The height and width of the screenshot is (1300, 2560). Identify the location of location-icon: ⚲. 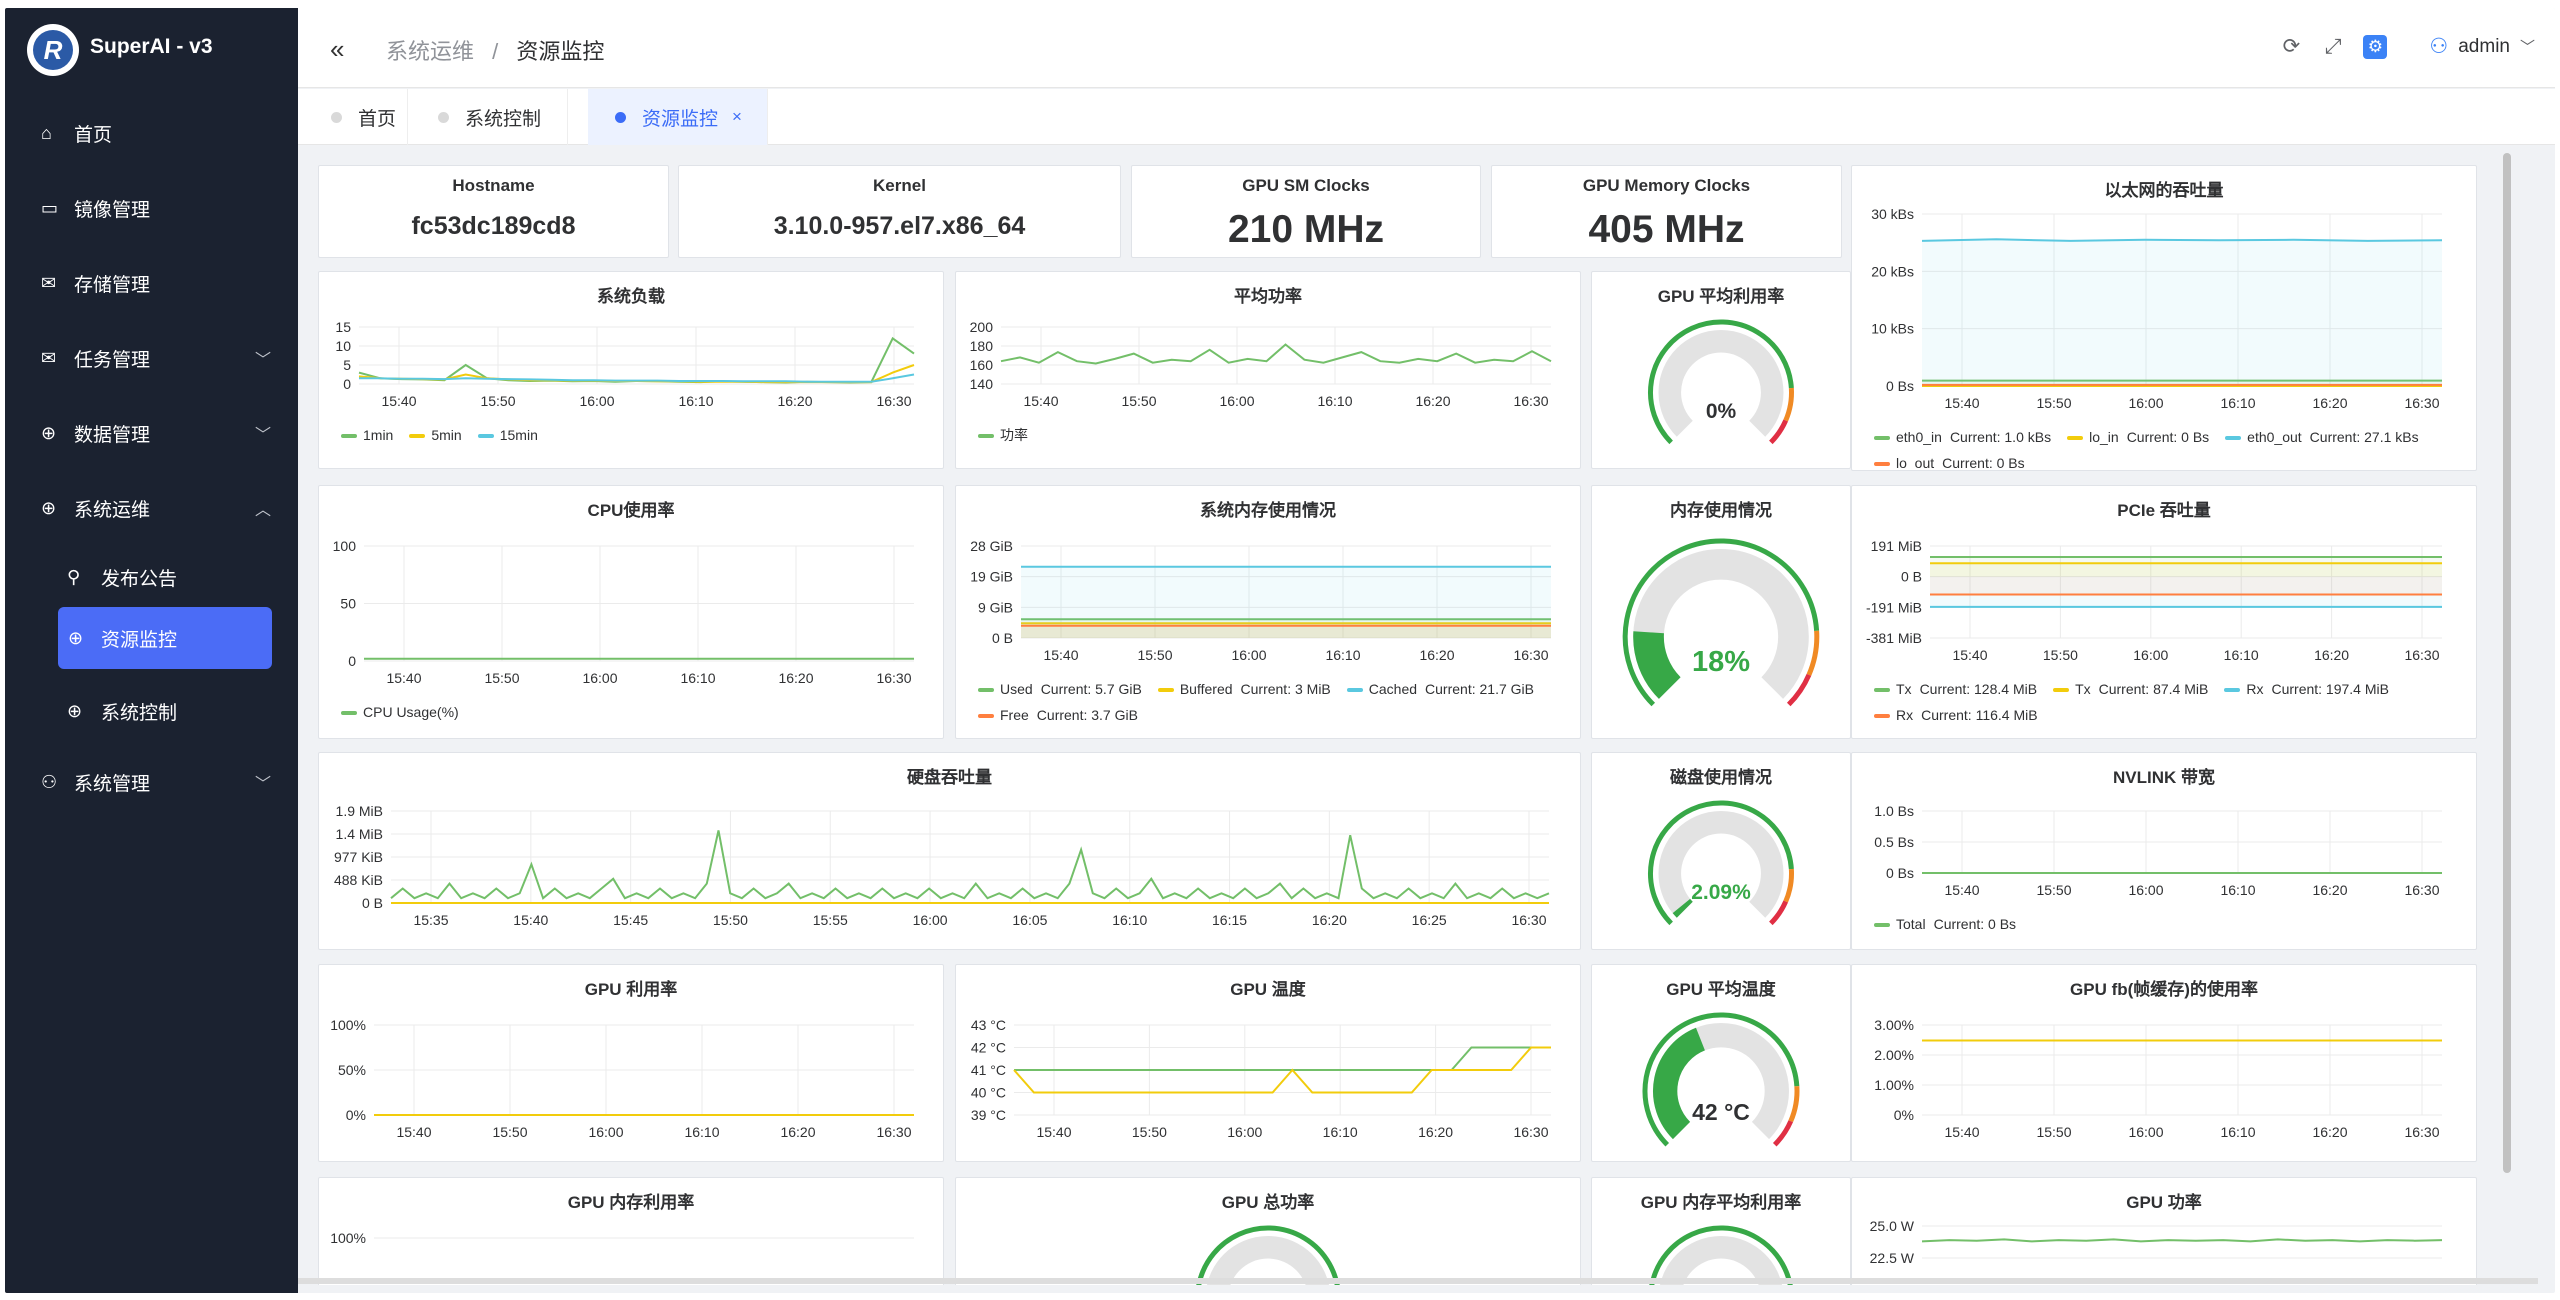
(74, 576).